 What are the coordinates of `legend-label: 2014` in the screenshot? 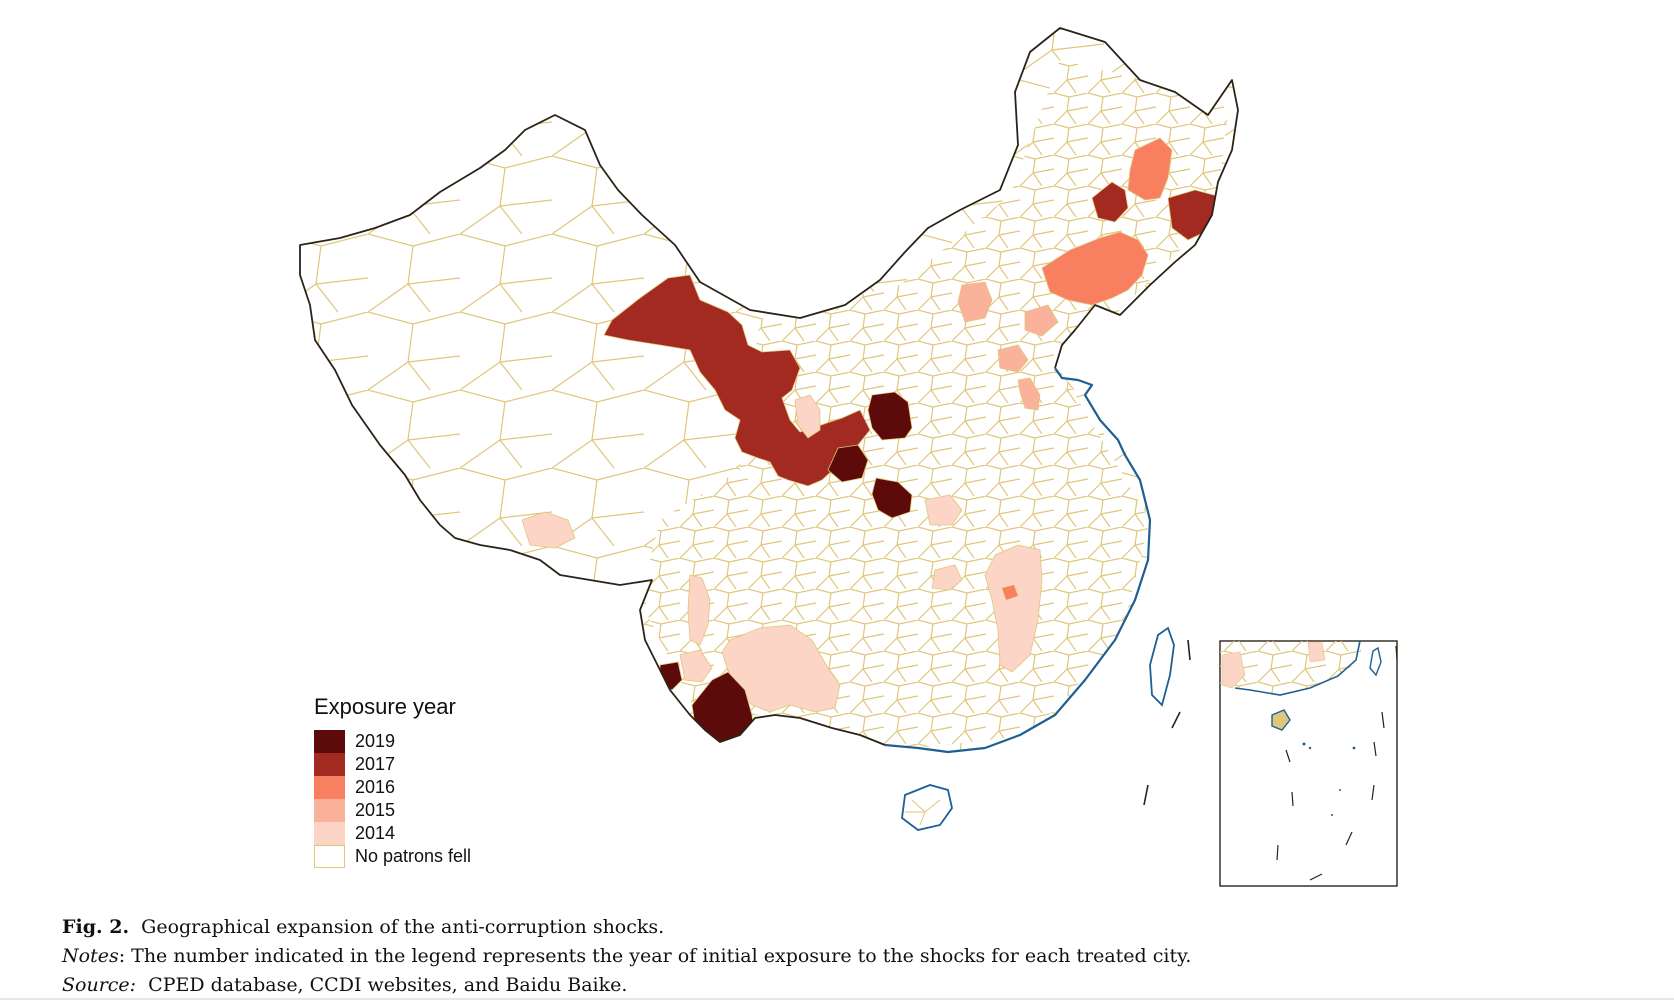 It's located at (375, 833).